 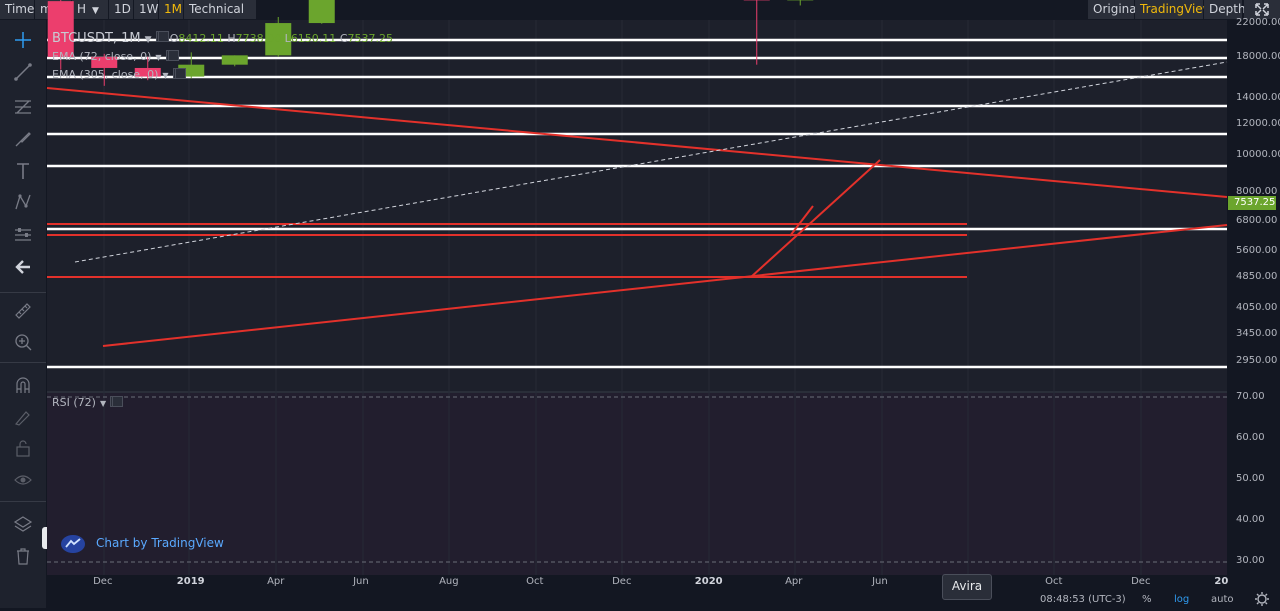 What do you see at coordinates (1181, 599) in the screenshot?
I see `log-scale-button: log` at bounding box center [1181, 599].